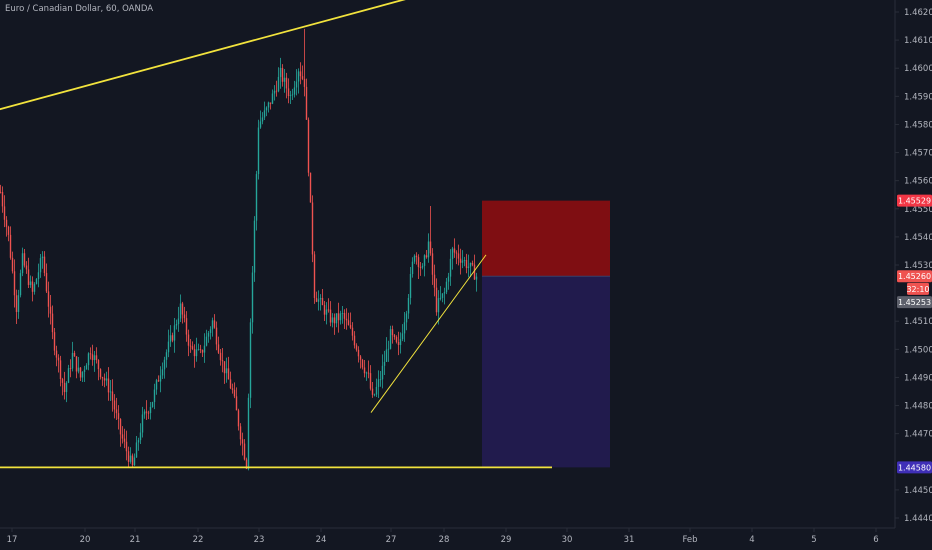 This screenshot has height=550, width=932. I want to click on price-tick-label: 1.45600, so click(918, 182).